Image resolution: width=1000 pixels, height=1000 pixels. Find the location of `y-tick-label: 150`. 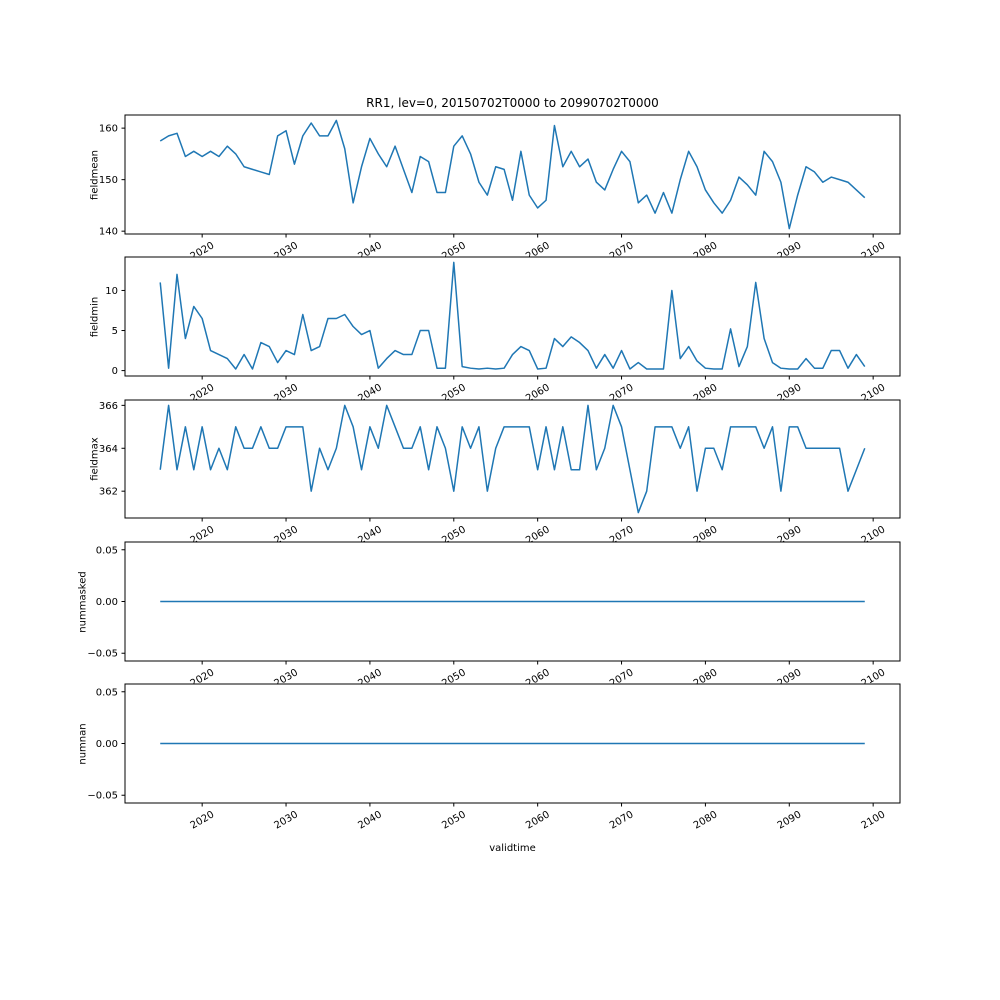

y-tick-label: 150 is located at coordinates (108, 180).